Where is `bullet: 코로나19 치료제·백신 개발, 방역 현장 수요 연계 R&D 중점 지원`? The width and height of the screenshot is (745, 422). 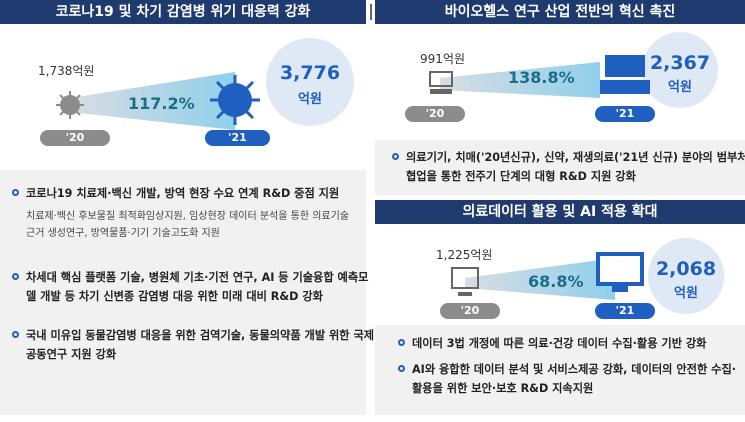 bullet: 코로나19 치료제·백신 개발, 방역 현장 수요 연계 R&D 중점 지원 is located at coordinates (191, 193).